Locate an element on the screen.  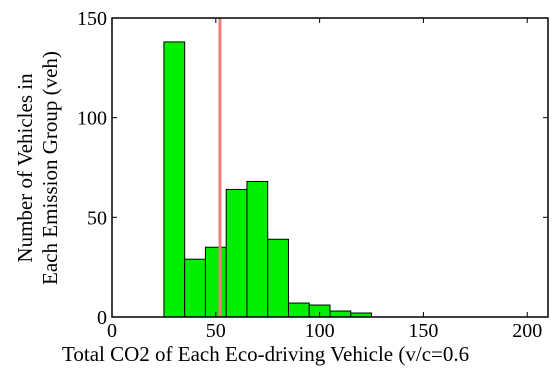
x-tick-label: 100 is located at coordinates (320, 331).